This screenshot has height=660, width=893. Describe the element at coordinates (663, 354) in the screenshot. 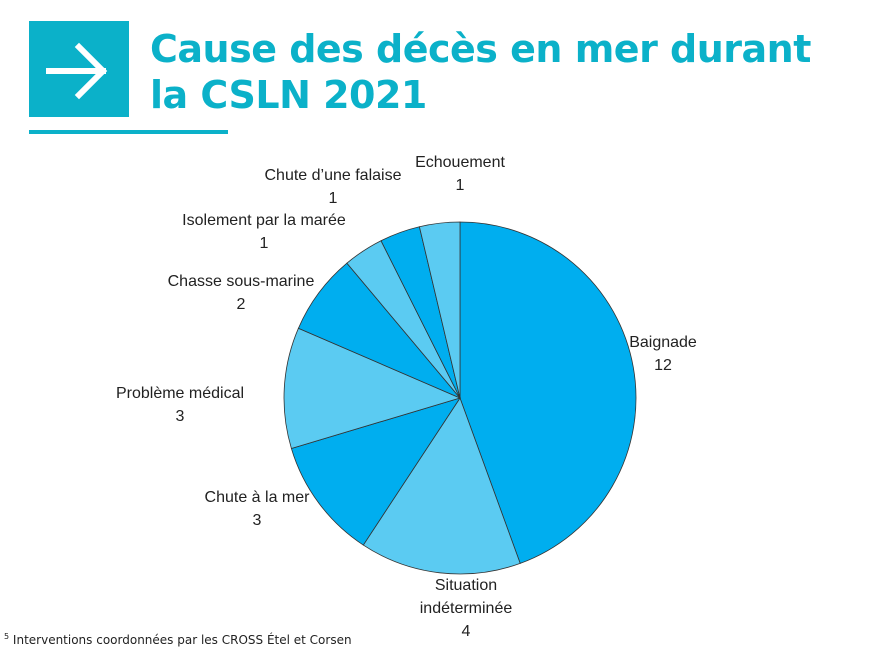

I see `slice-label: Baignade 12` at that location.